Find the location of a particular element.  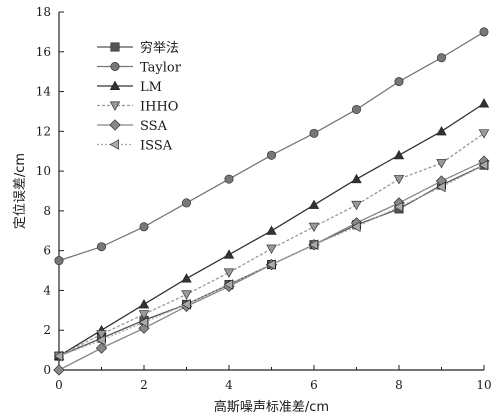

y-tick-label: 0 is located at coordinates (47, 370).